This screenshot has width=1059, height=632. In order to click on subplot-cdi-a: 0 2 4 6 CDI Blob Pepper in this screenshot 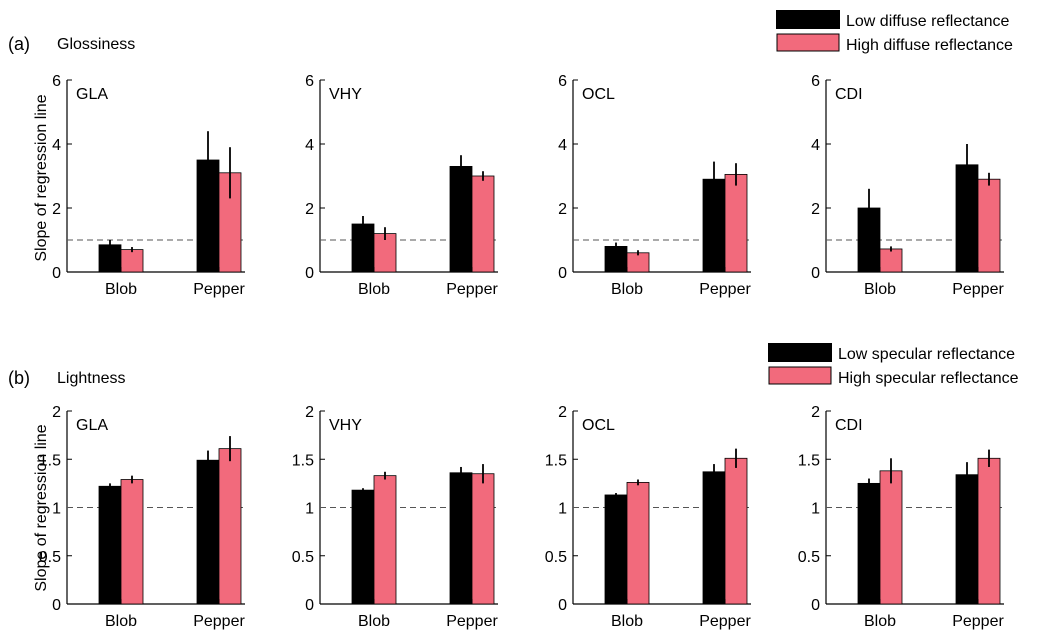, I will do `click(908, 185)`.